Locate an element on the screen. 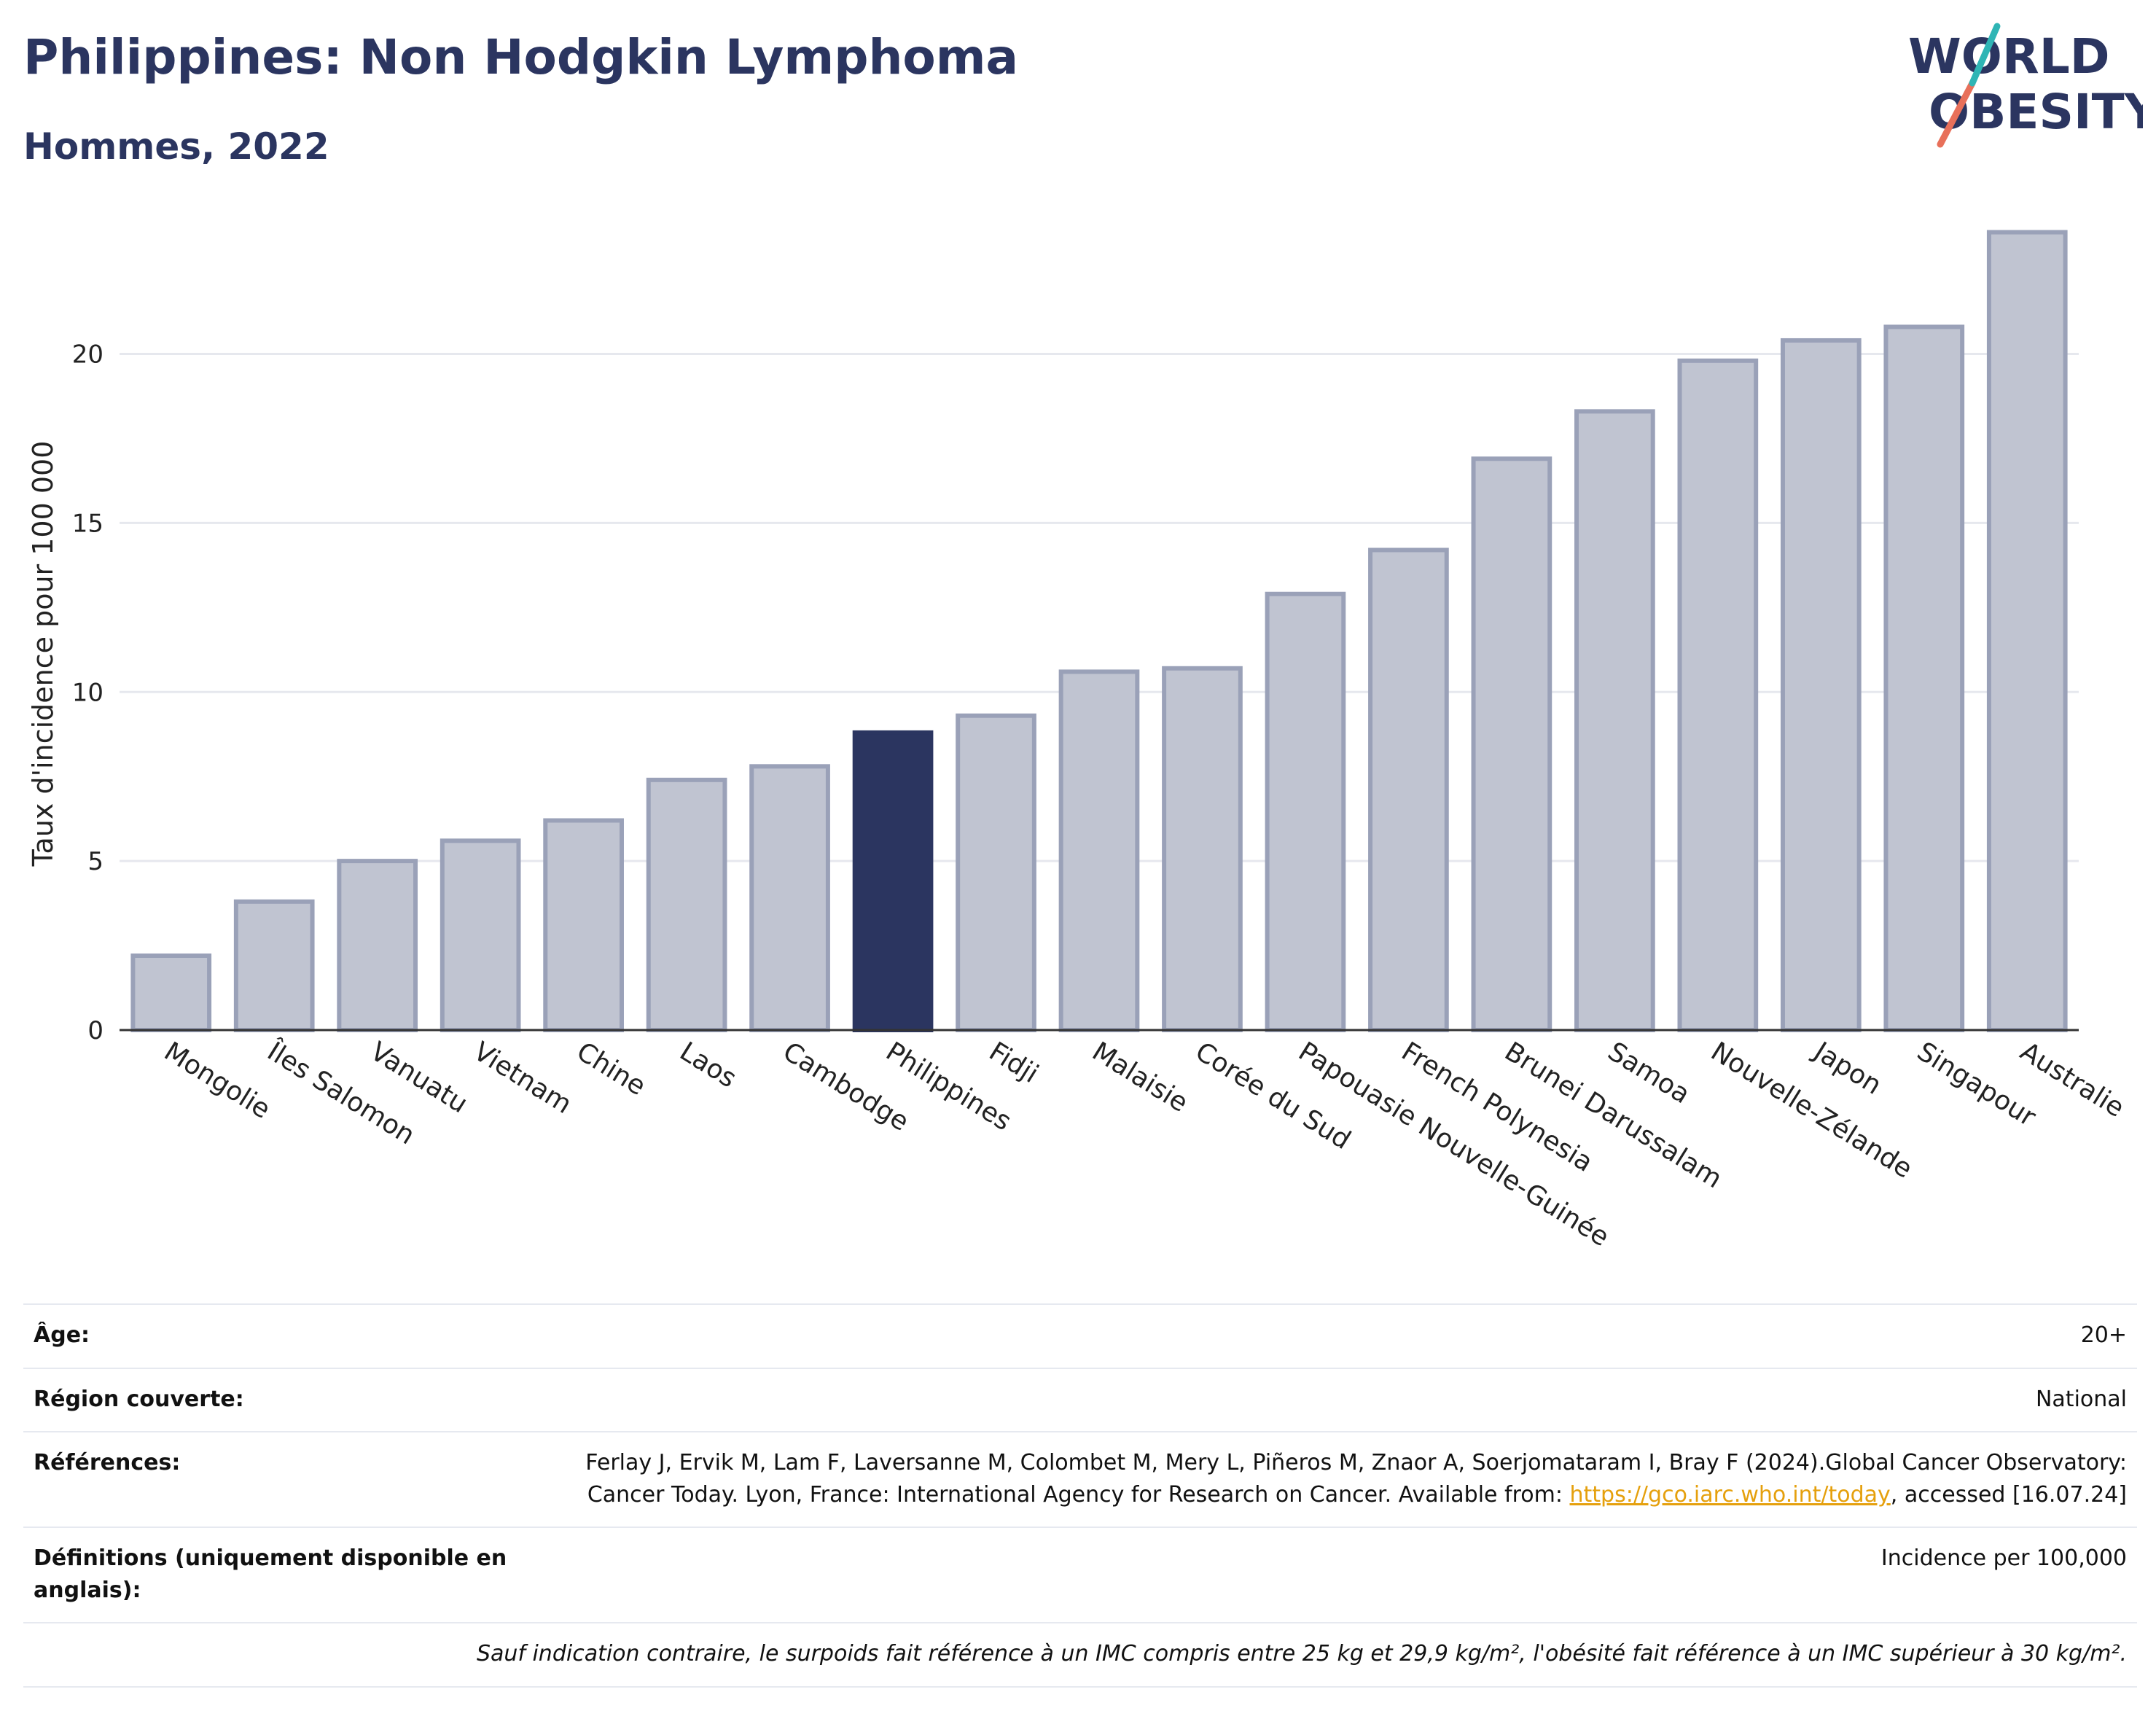  bar-cor-e-du-sud is located at coordinates (1203, 849).